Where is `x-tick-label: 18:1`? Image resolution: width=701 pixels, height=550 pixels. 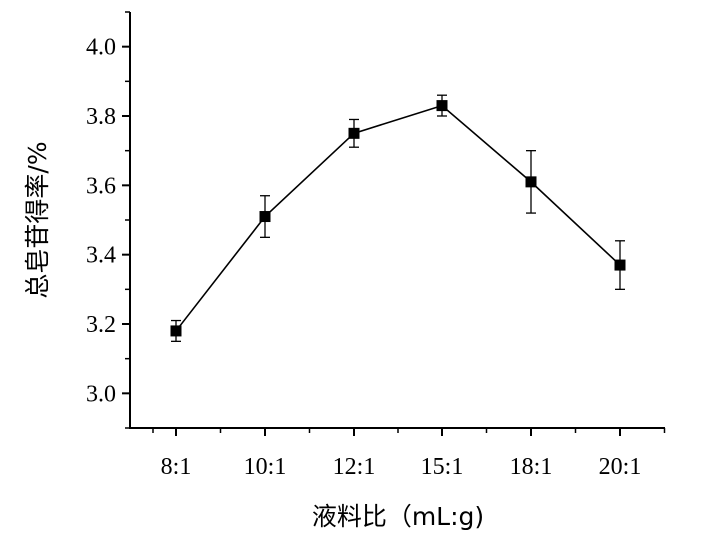
x-tick-label: 18:1 is located at coordinates (531, 467).